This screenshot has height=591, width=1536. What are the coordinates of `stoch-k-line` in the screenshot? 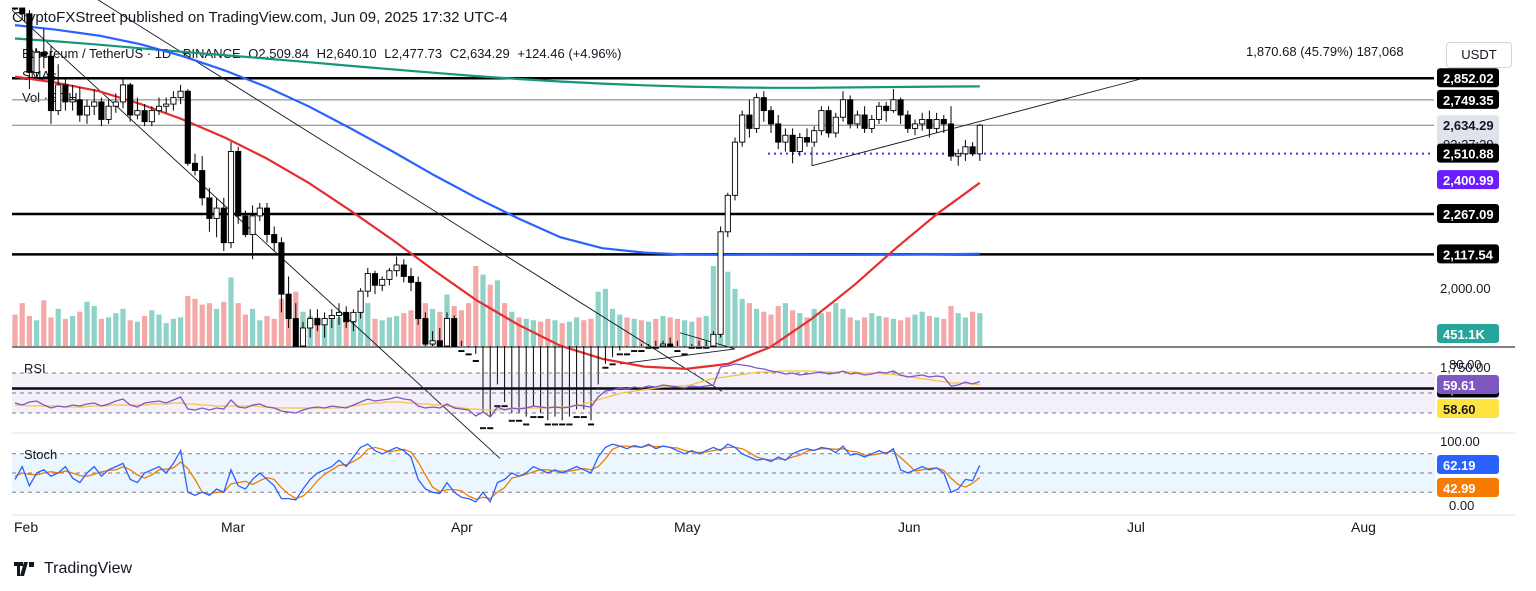 It's located at (497, 473).